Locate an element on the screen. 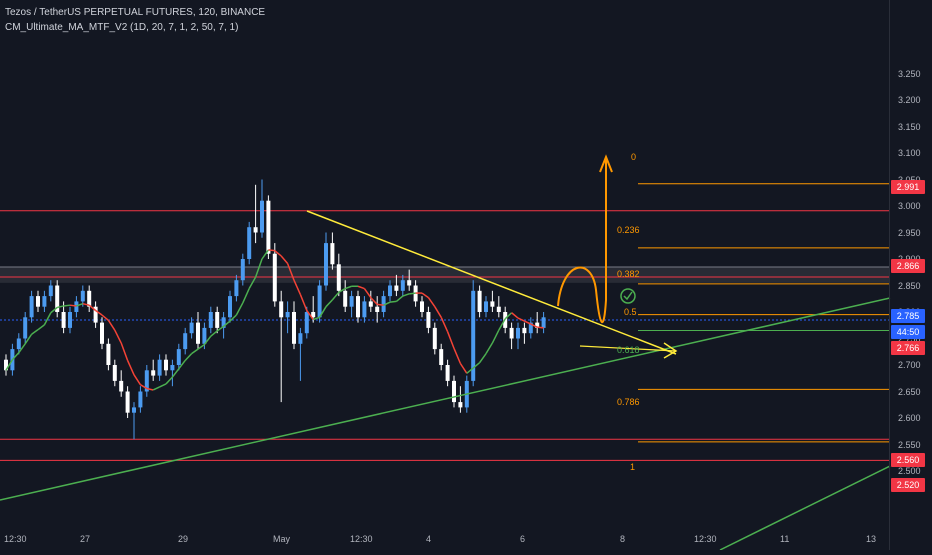 The height and width of the screenshot is (555, 932). price-tick-label: 2.550 is located at coordinates (909, 444).